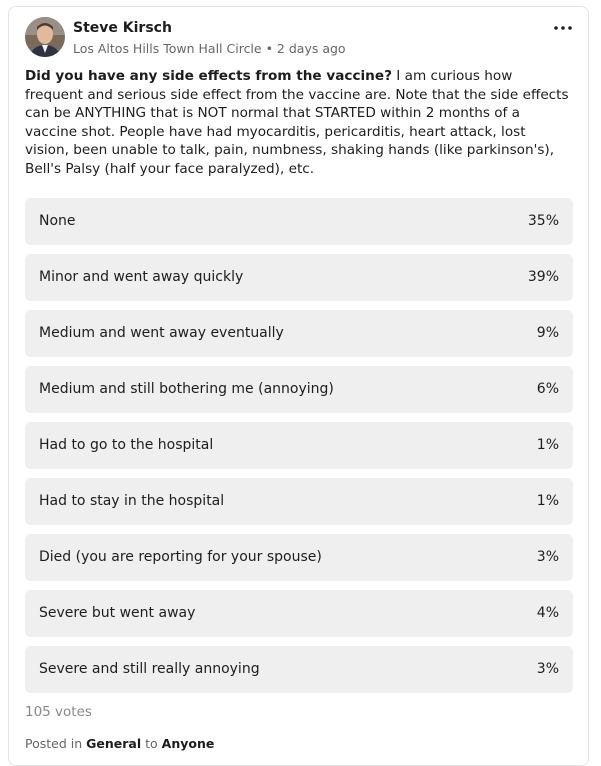 The image size is (601, 766). I want to click on option-label: Medium and went away eventually, so click(161, 333).